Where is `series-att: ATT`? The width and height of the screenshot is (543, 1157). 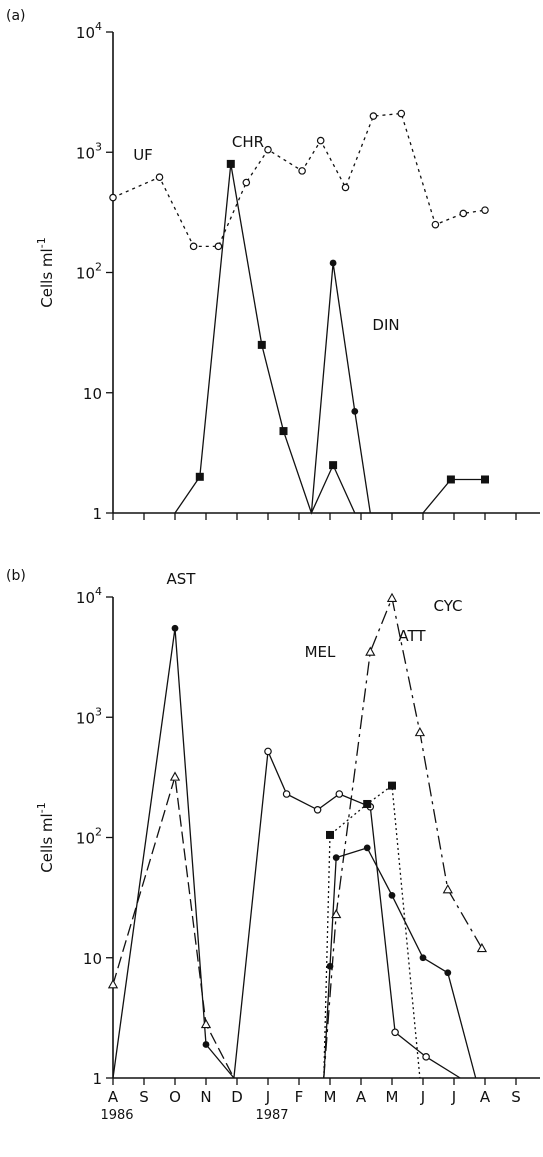
series-att: ATT is located at coordinates (374, 853).